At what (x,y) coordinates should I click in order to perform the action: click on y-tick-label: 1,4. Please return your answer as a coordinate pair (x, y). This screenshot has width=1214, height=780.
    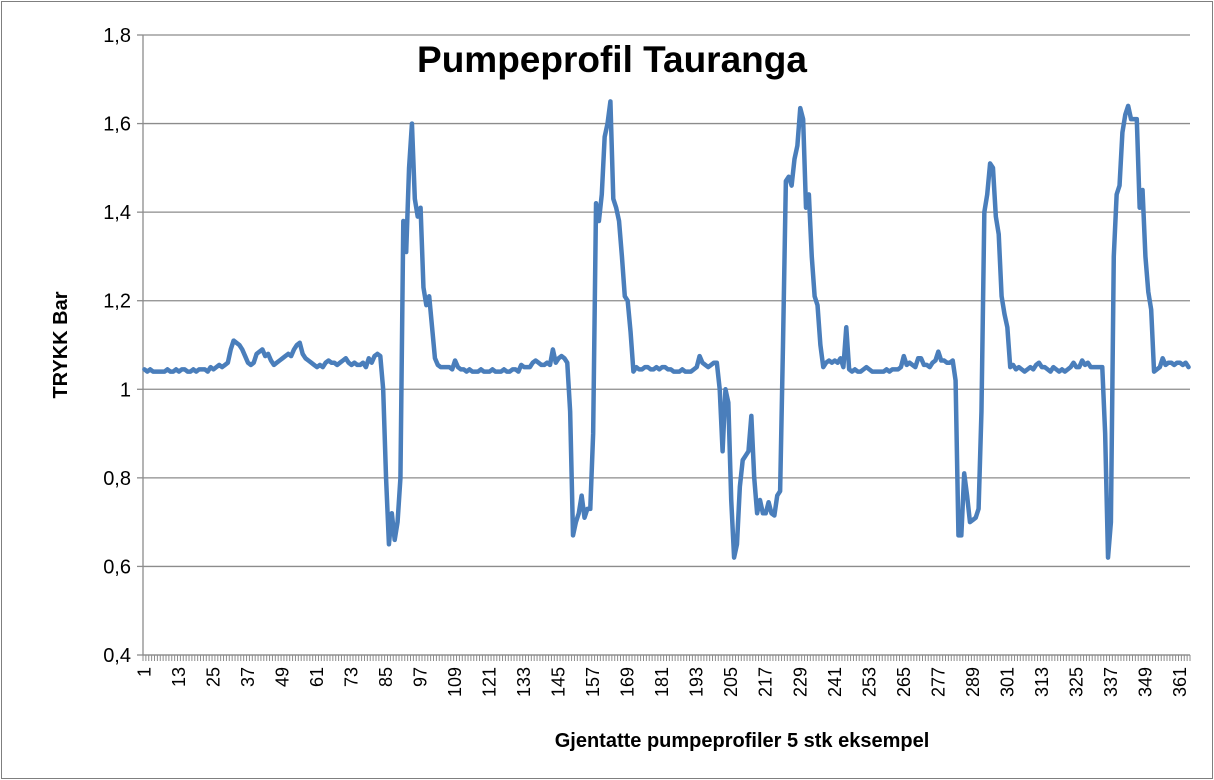
    Looking at the image, I should click on (117, 213).